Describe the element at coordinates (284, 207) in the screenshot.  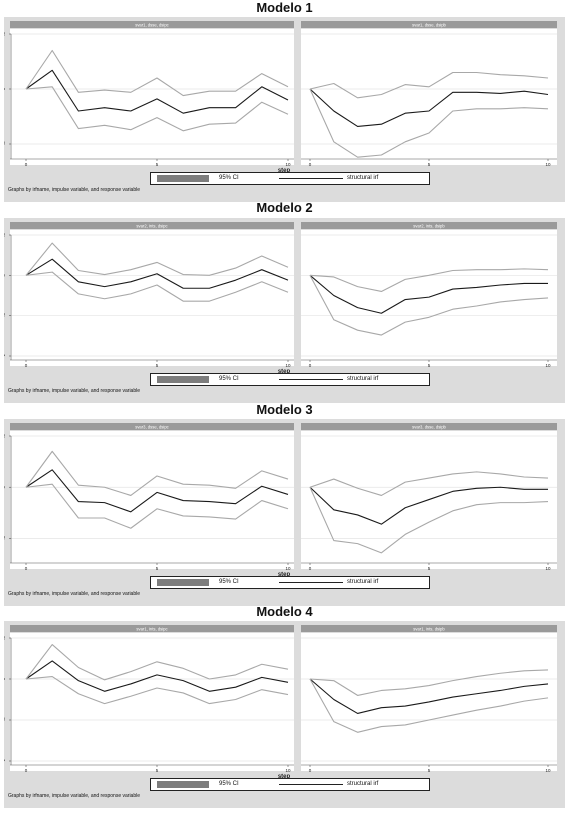
I see `model-title: Modelo 2` at that location.